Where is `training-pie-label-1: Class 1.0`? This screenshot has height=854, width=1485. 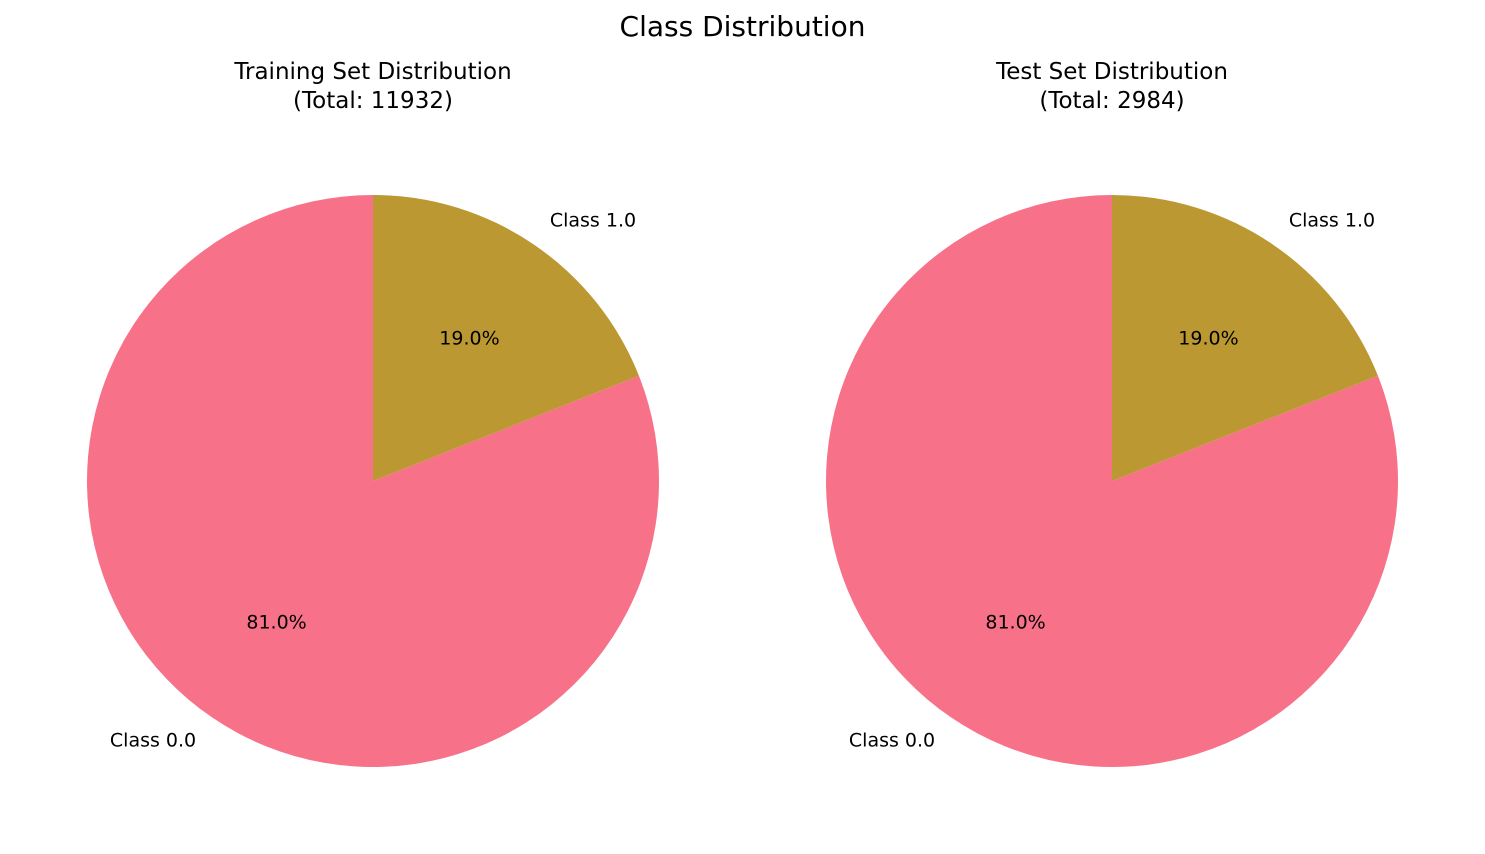
training-pie-label-1: Class 1.0 is located at coordinates (593, 220).